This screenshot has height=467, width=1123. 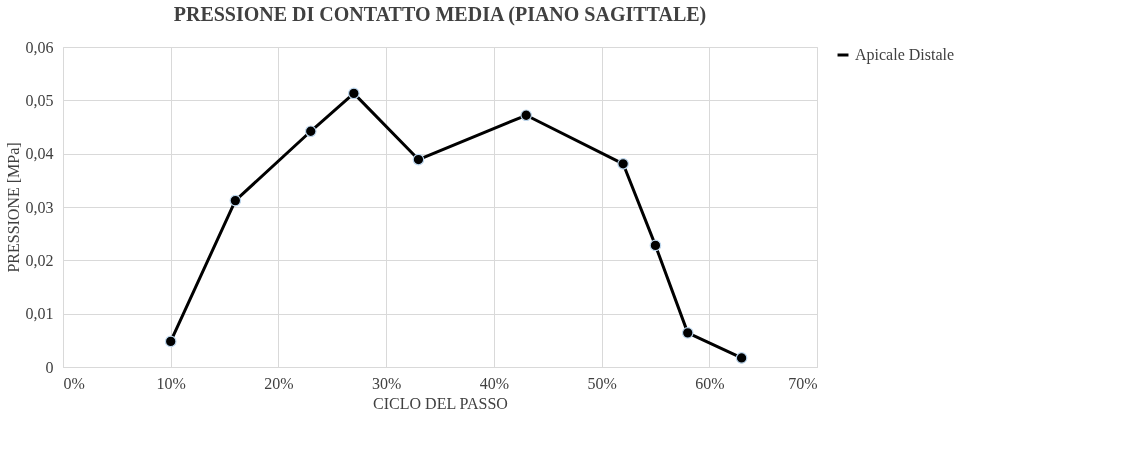 I want to click on x-tick-label: 0%, so click(x=74, y=383).